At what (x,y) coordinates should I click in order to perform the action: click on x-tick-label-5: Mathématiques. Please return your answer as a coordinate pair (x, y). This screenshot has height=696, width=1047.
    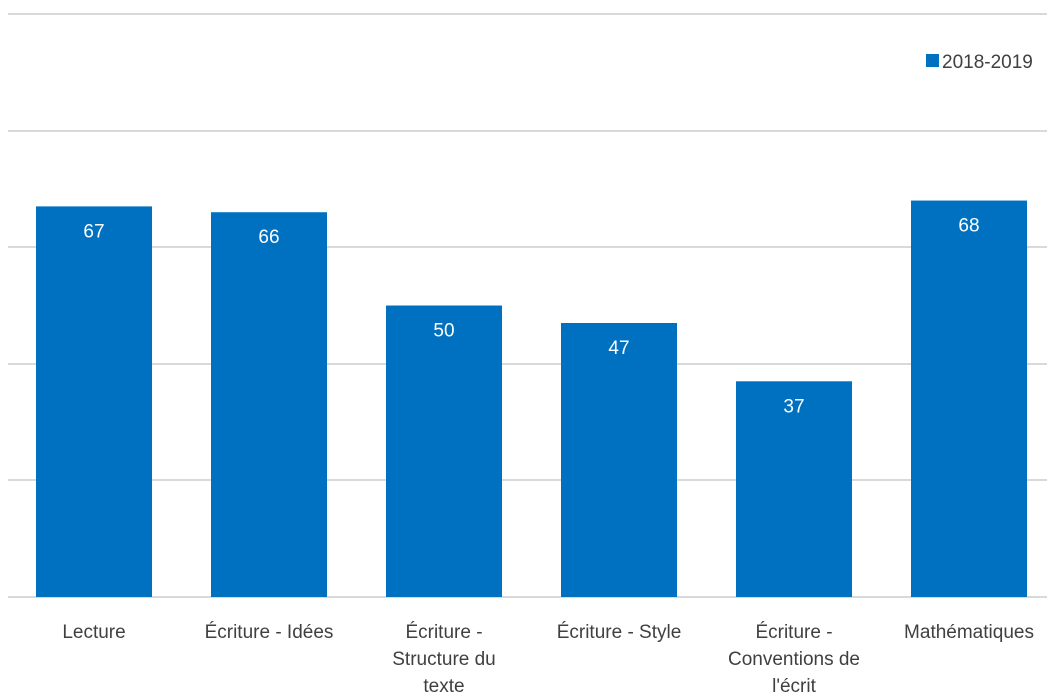
    Looking at the image, I should click on (969, 632).